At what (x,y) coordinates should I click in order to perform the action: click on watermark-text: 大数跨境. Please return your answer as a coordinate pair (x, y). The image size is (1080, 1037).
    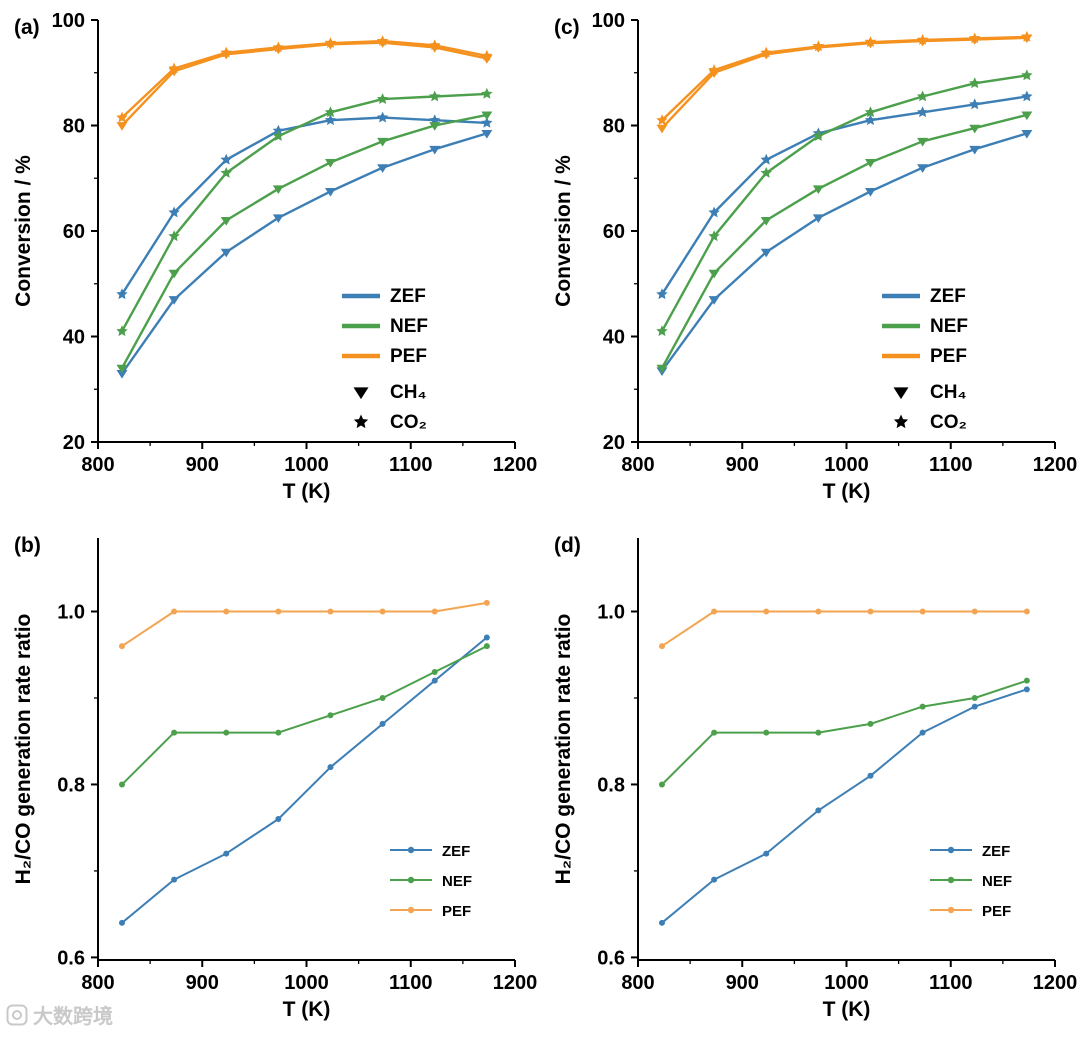
    Looking at the image, I should click on (73, 1017).